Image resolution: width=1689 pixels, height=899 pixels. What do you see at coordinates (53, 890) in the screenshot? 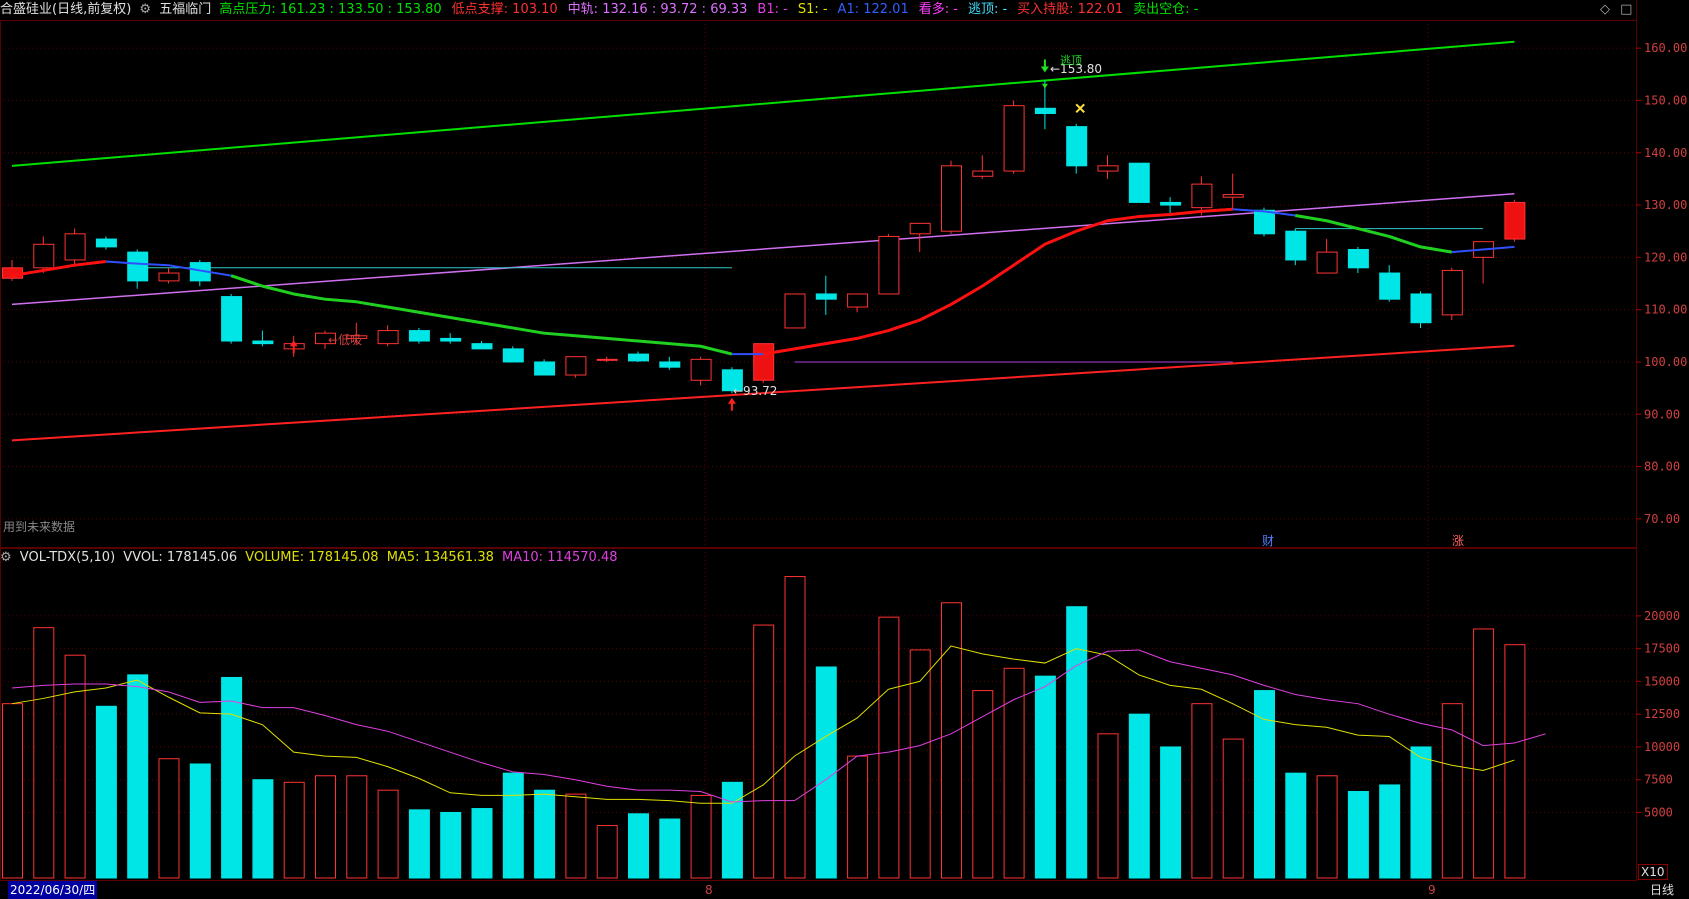
I see `cursor-date: 2022/06/30/四` at bounding box center [53, 890].